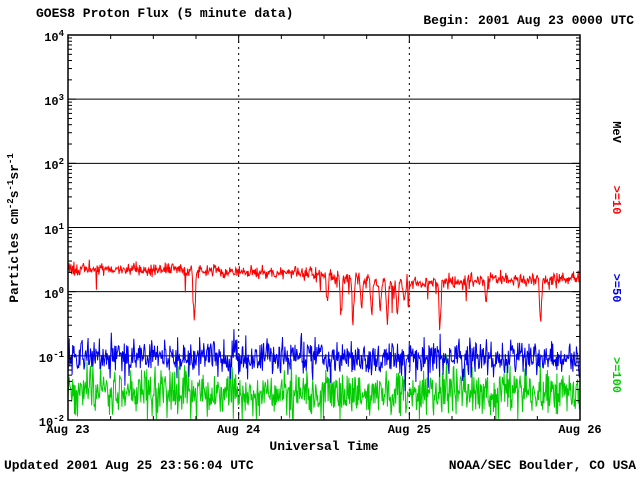 This screenshot has width=640, height=480. What do you see at coordinates (54, 229) in the screenshot?
I see `y-tick-label: 10¹` at bounding box center [54, 229].